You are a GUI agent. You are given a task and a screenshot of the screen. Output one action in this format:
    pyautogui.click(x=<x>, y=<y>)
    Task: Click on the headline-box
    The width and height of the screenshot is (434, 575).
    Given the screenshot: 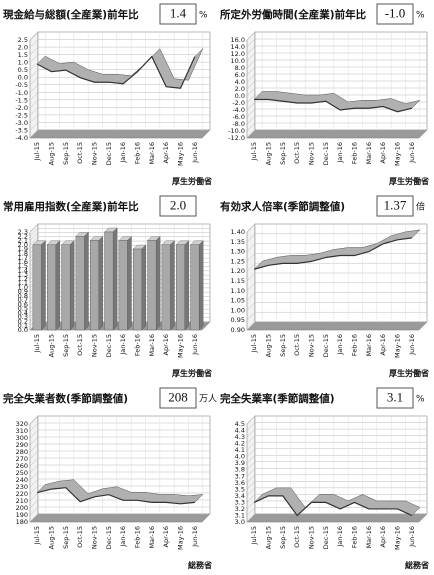 What is the action you would take?
    pyautogui.click(x=395, y=206)
    